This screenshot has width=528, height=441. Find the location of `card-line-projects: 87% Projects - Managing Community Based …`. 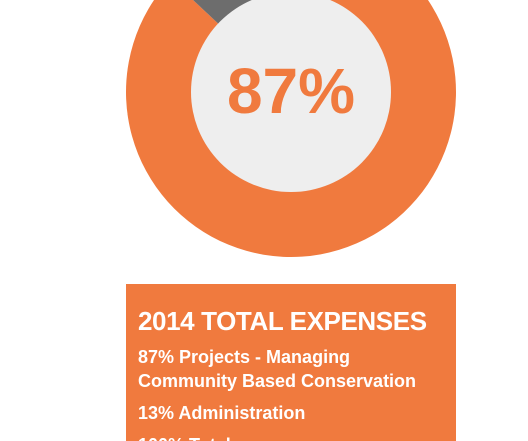

card-line-projects: 87% Projects - Managing Community Based … is located at coordinates (277, 369).